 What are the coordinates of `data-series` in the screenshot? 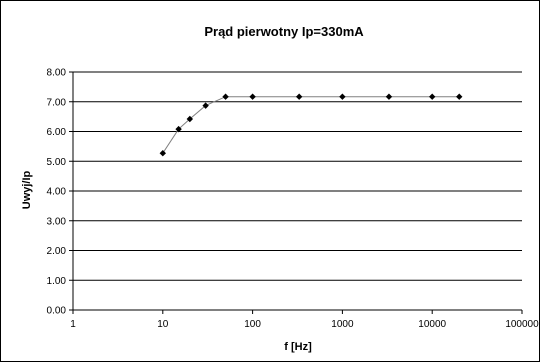 It's located at (311, 125).